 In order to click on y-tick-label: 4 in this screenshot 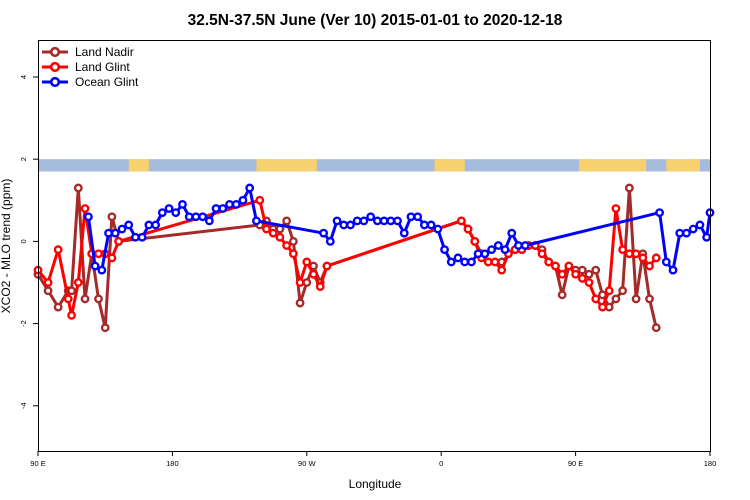, I will do `click(23, 77)`.